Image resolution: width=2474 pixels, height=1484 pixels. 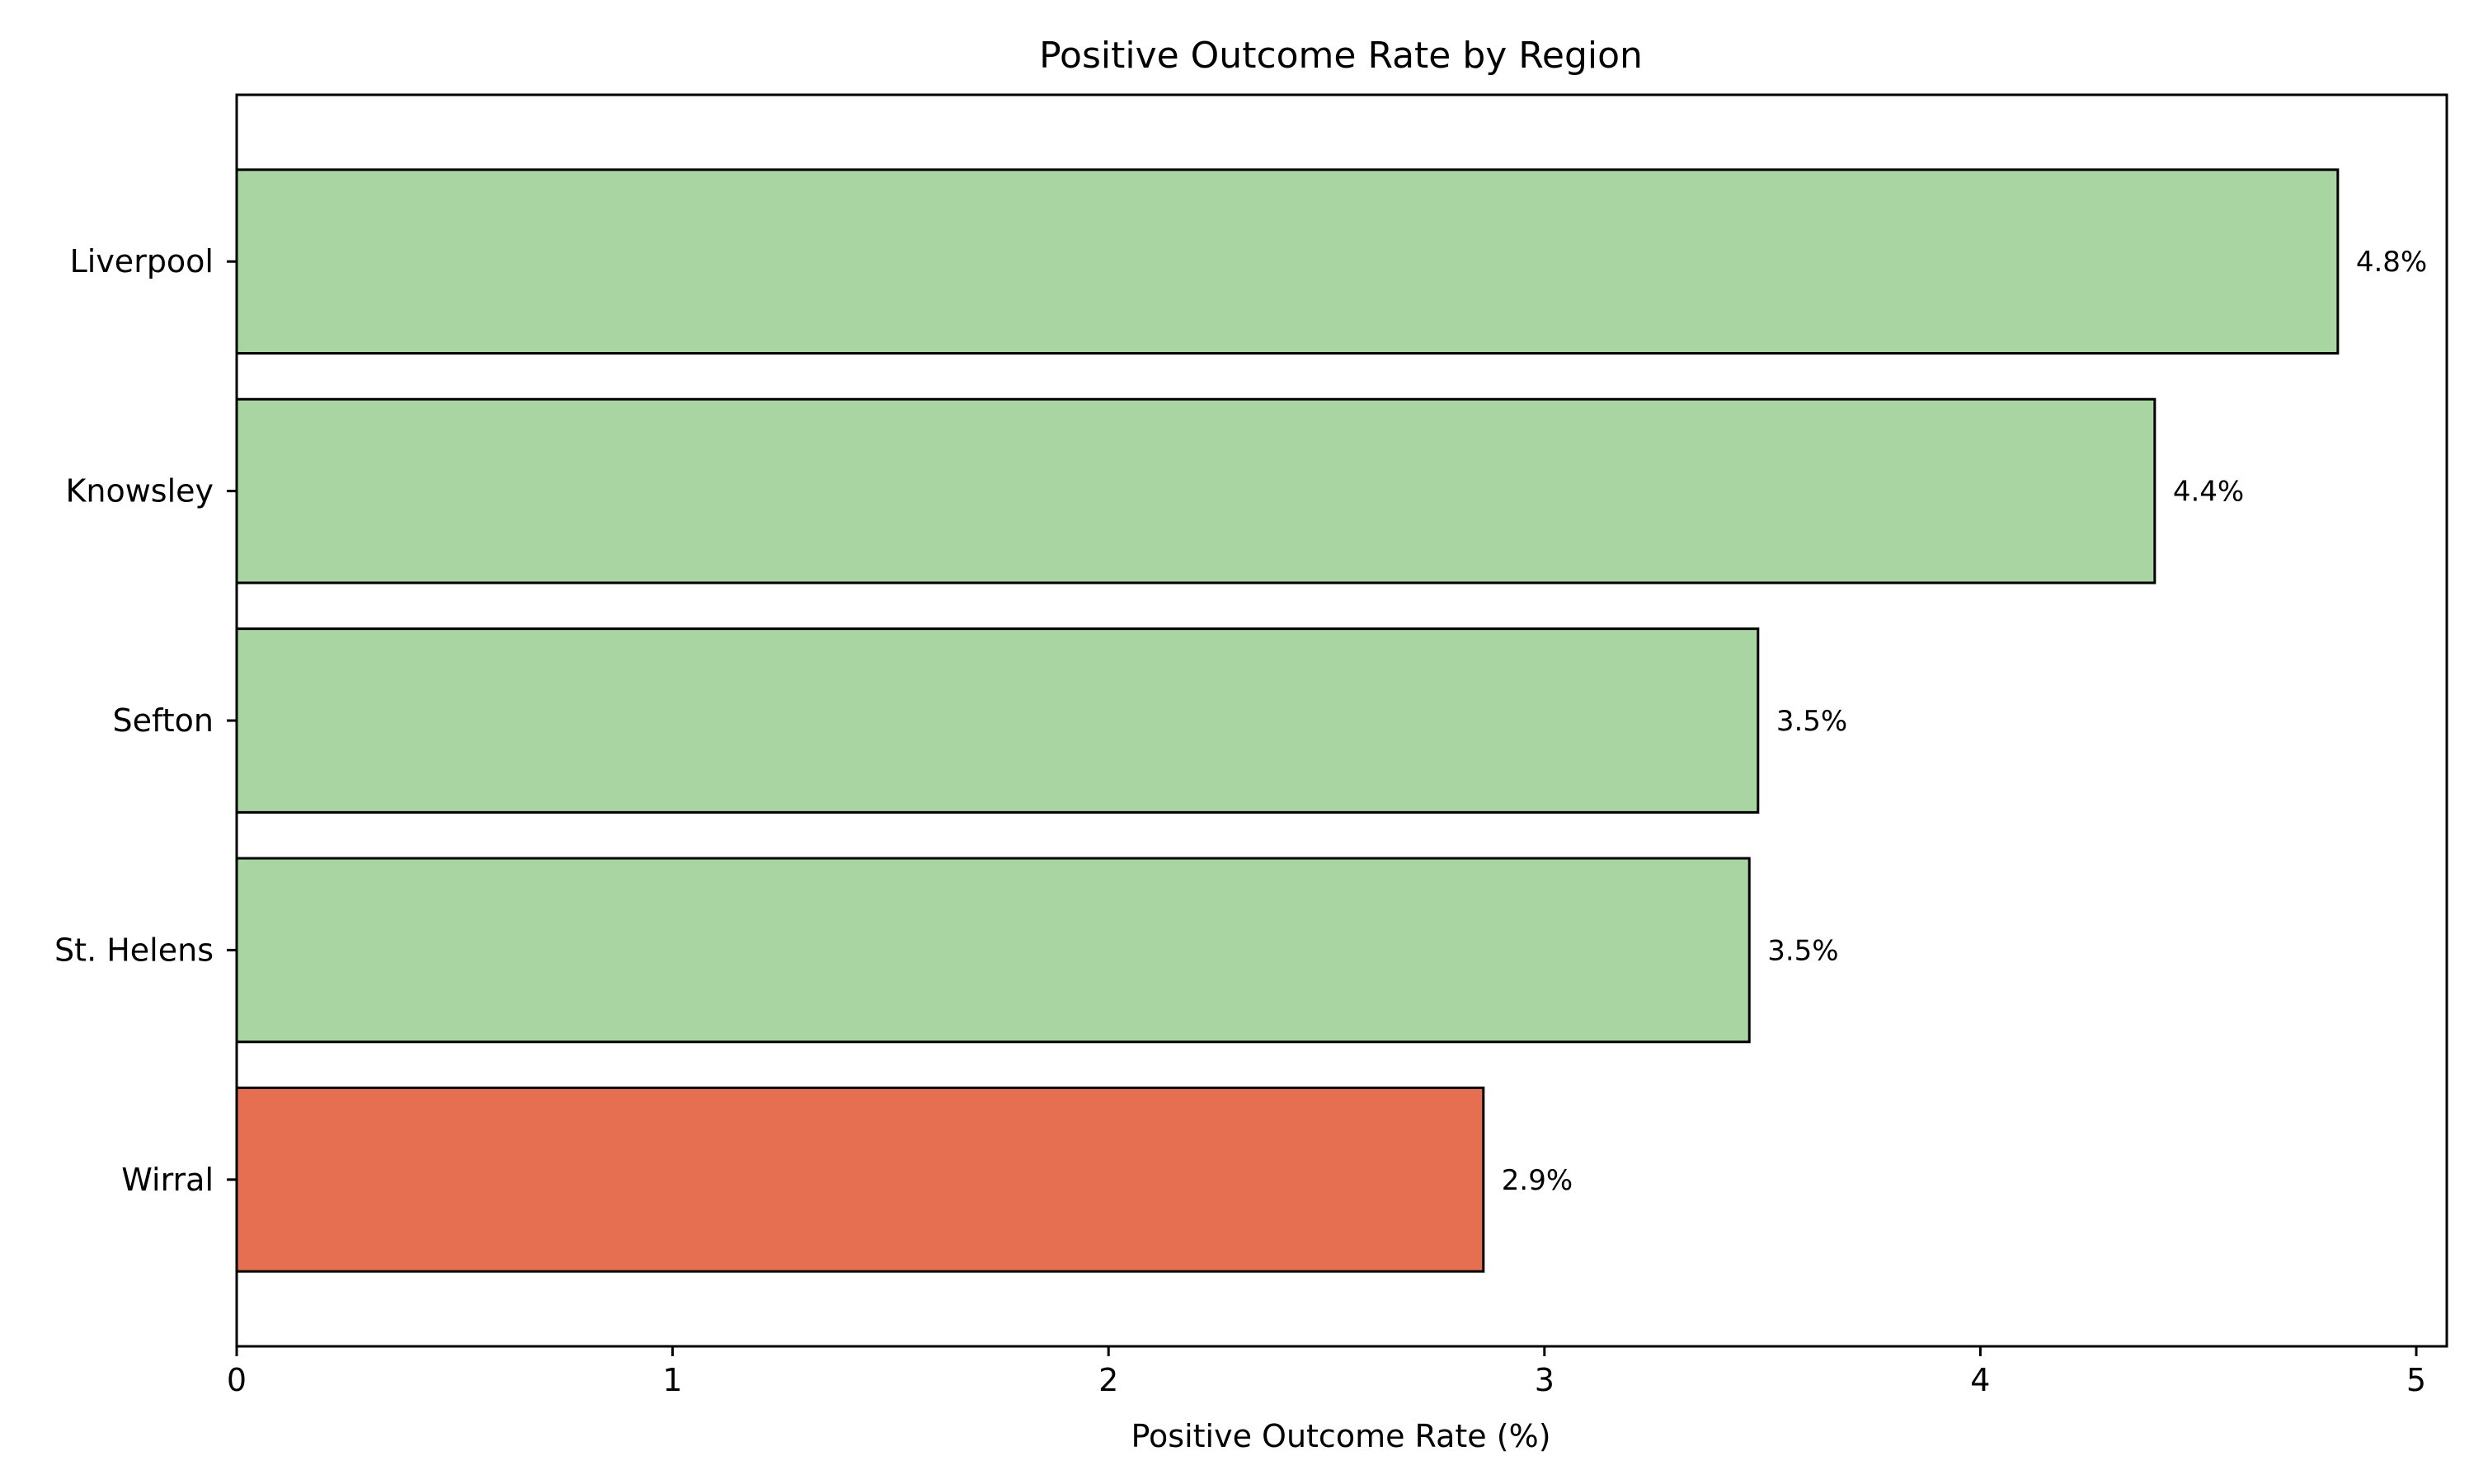 I want to click on bar-knowsley, so click(x=1196, y=491).